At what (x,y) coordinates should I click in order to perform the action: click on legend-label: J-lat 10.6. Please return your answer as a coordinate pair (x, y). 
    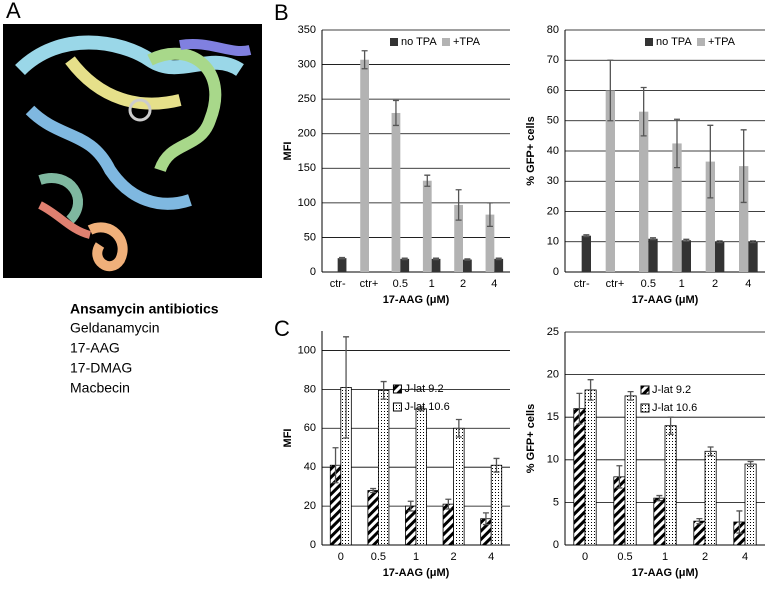
    Looking at the image, I should click on (426, 407).